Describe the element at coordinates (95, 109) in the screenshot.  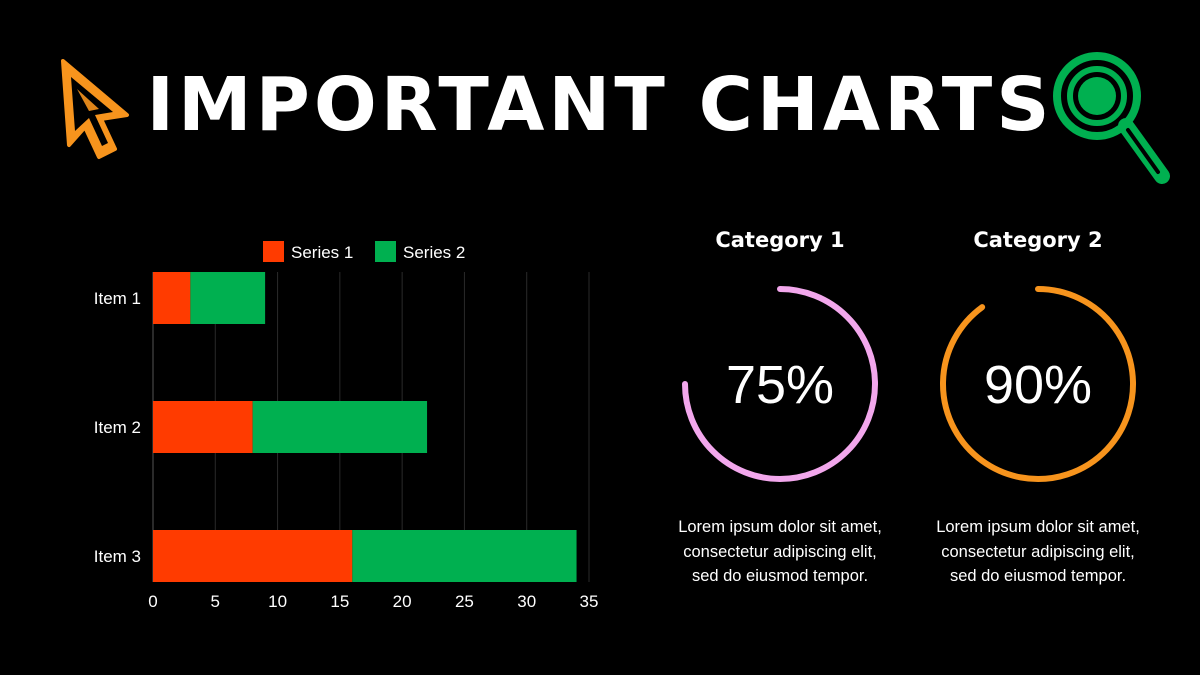
I see `cursor-arrow-icon` at that location.